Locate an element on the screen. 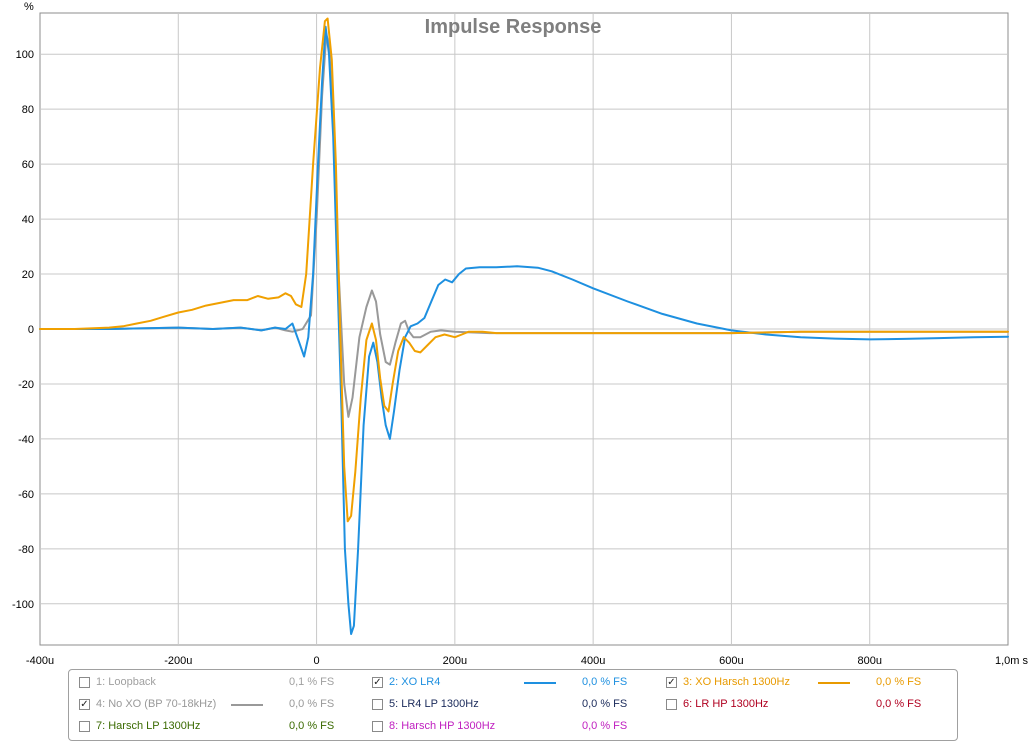 This screenshot has width=1028, height=742. x-tick-label: -400u is located at coordinates (40, 661).